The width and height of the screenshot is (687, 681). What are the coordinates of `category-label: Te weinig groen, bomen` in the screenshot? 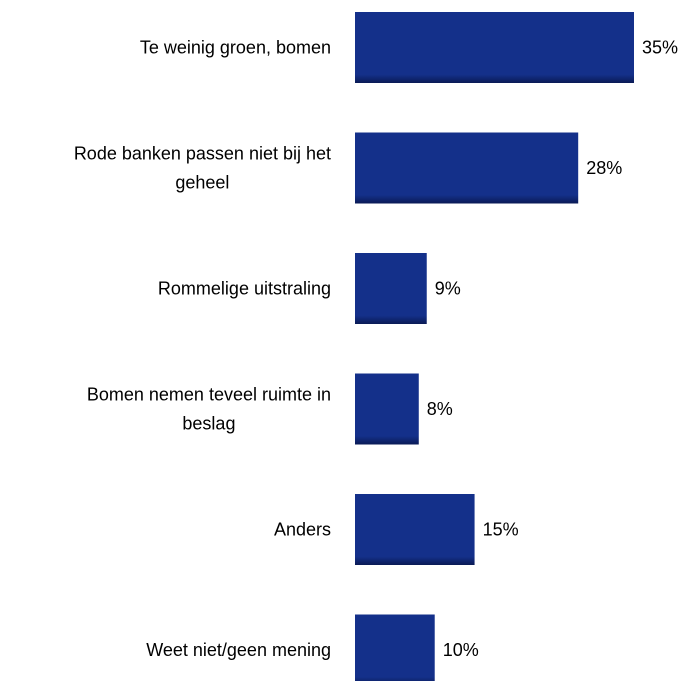 It's located at (235, 48).